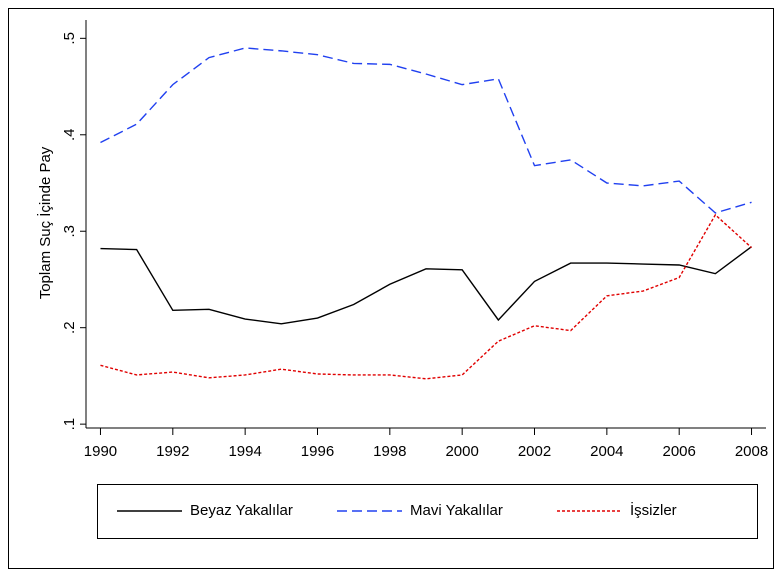  I want to click on legend-box, so click(427, 511).